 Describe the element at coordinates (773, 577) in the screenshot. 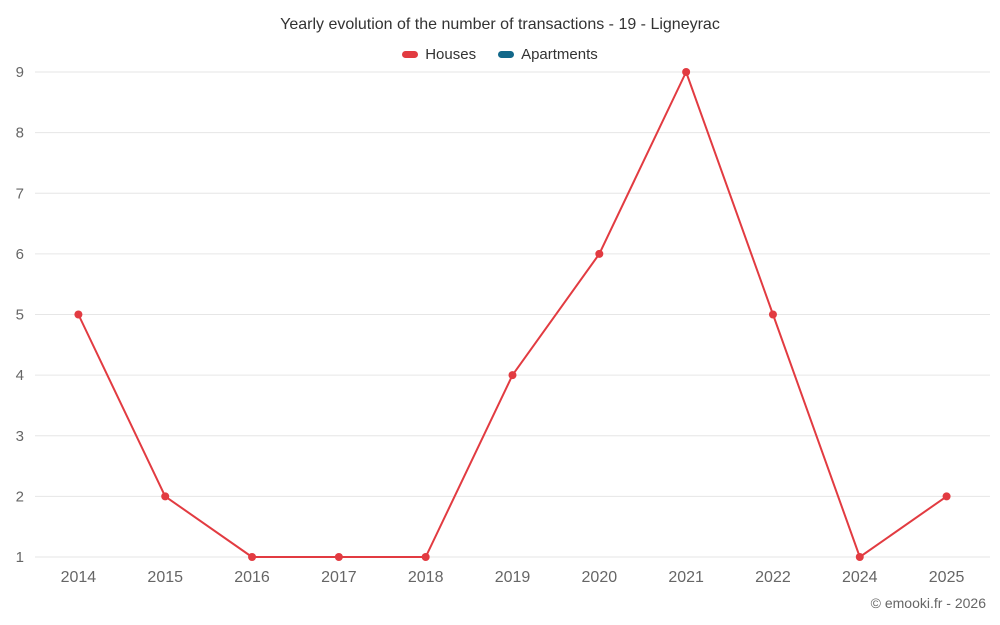

I see `x-axis-tick-label: 2022` at that location.